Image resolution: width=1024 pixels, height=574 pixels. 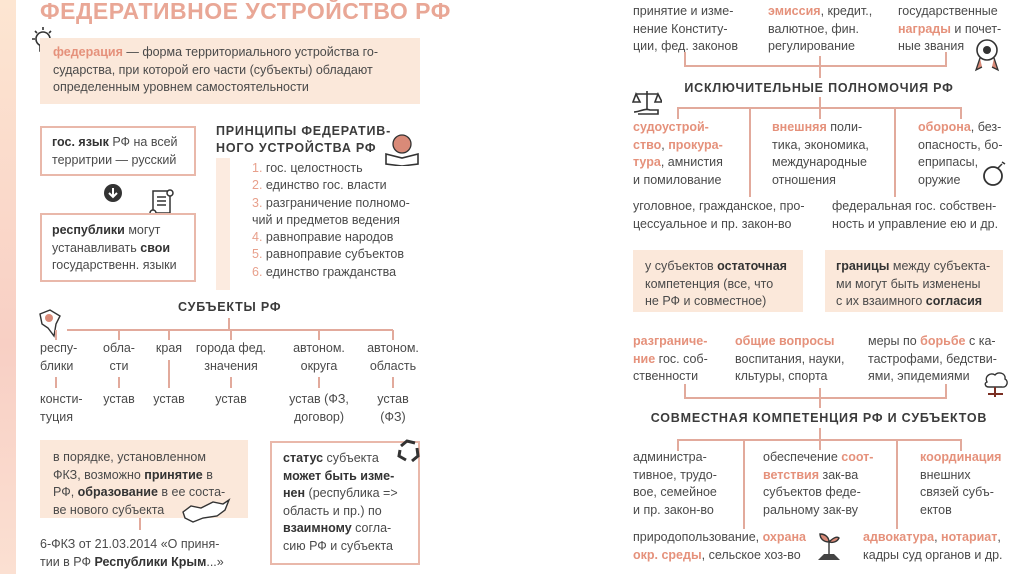 I want to click on subject-type-line: респу-, so click(x=59, y=348).